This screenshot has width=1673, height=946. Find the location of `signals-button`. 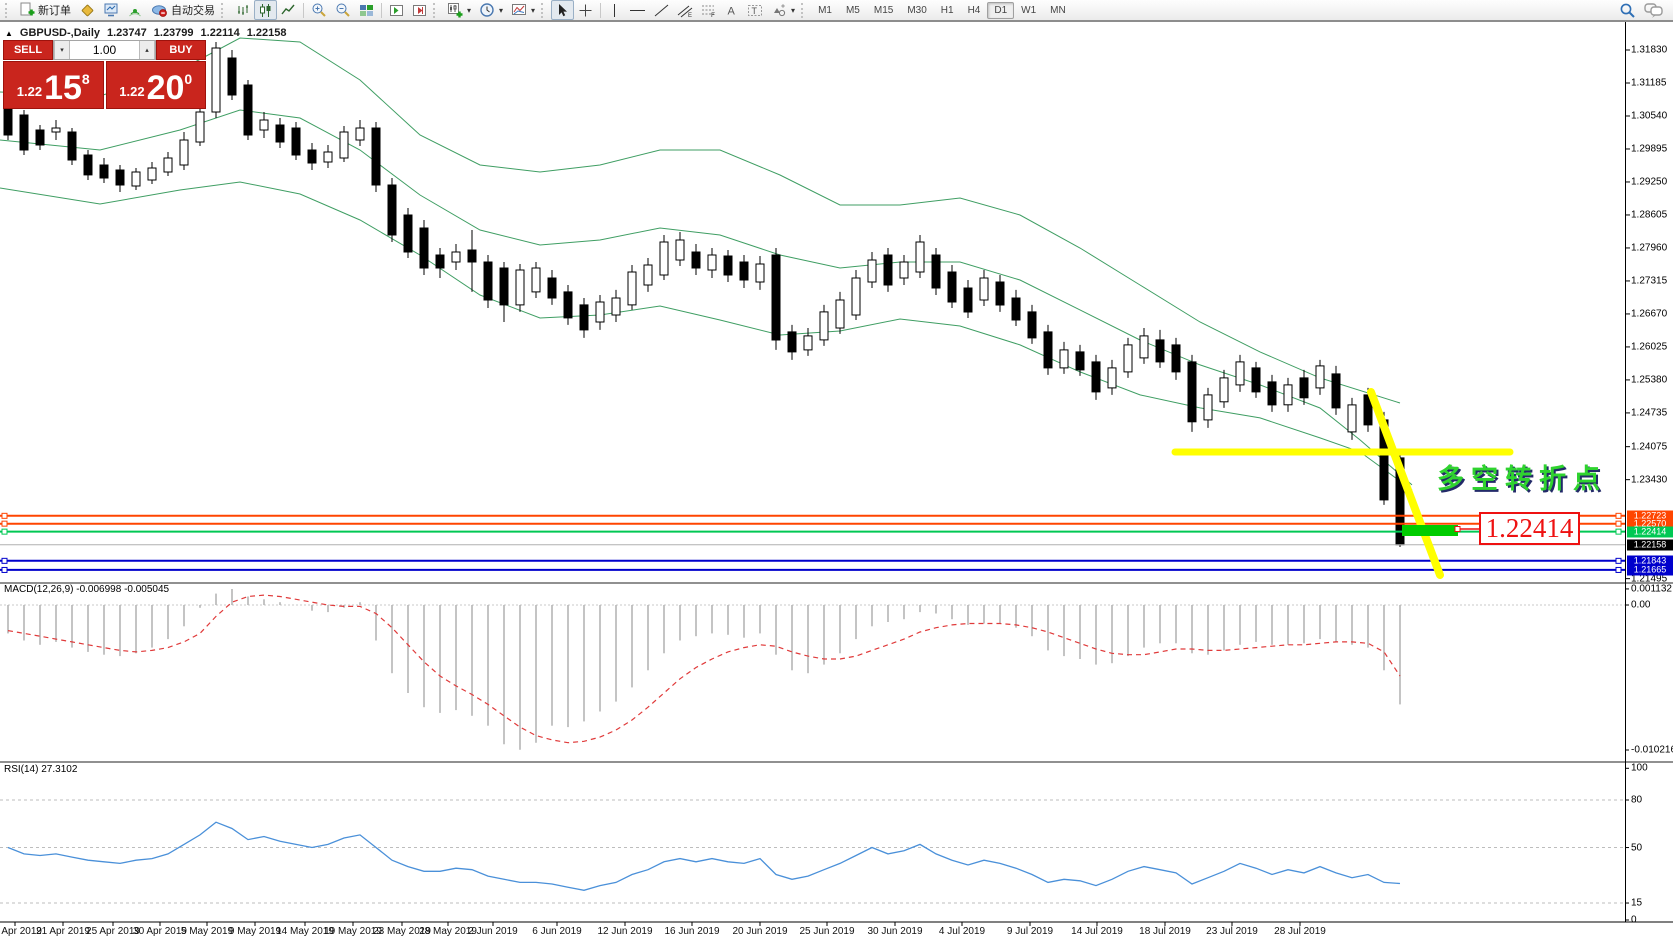

signals-button is located at coordinates (135, 10).